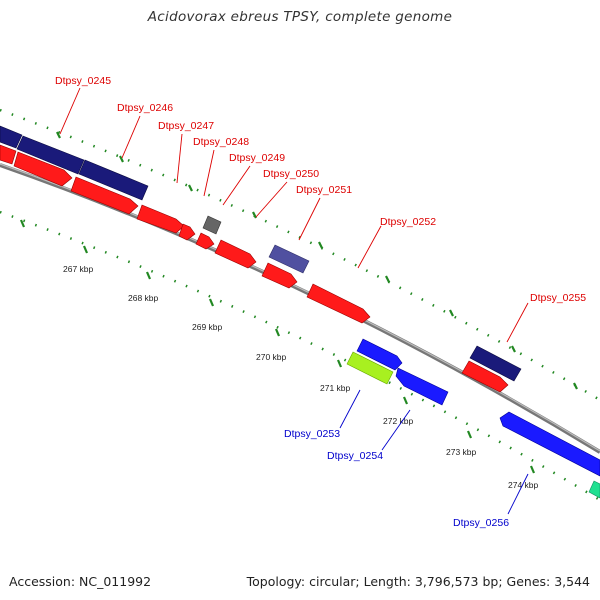 The height and width of the screenshot is (600, 600). I want to click on label-dtpsy-0251: Dtpsy_0251, so click(324, 190).